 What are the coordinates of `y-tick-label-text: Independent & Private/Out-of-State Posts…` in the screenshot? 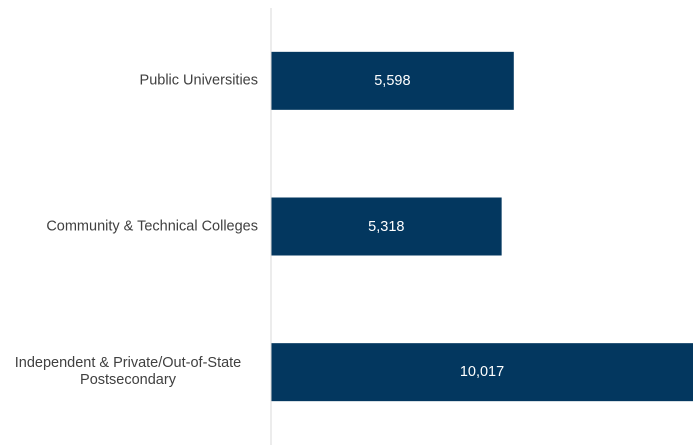 It's located at (128, 372).